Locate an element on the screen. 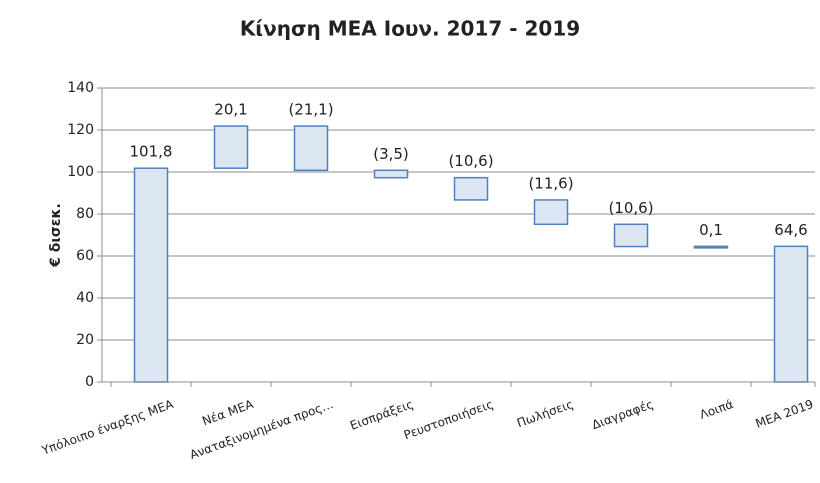 Image resolution: width=820 pixels, height=483 pixels. y-axis-label: € δισεκ. is located at coordinates (56, 235).